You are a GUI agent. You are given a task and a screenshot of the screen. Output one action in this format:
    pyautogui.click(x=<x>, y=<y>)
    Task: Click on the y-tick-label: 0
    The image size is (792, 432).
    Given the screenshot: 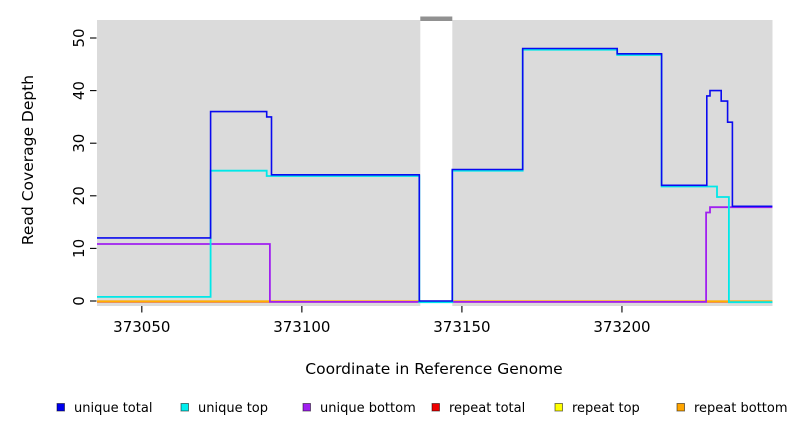 What is the action you would take?
    pyautogui.click(x=79, y=301)
    